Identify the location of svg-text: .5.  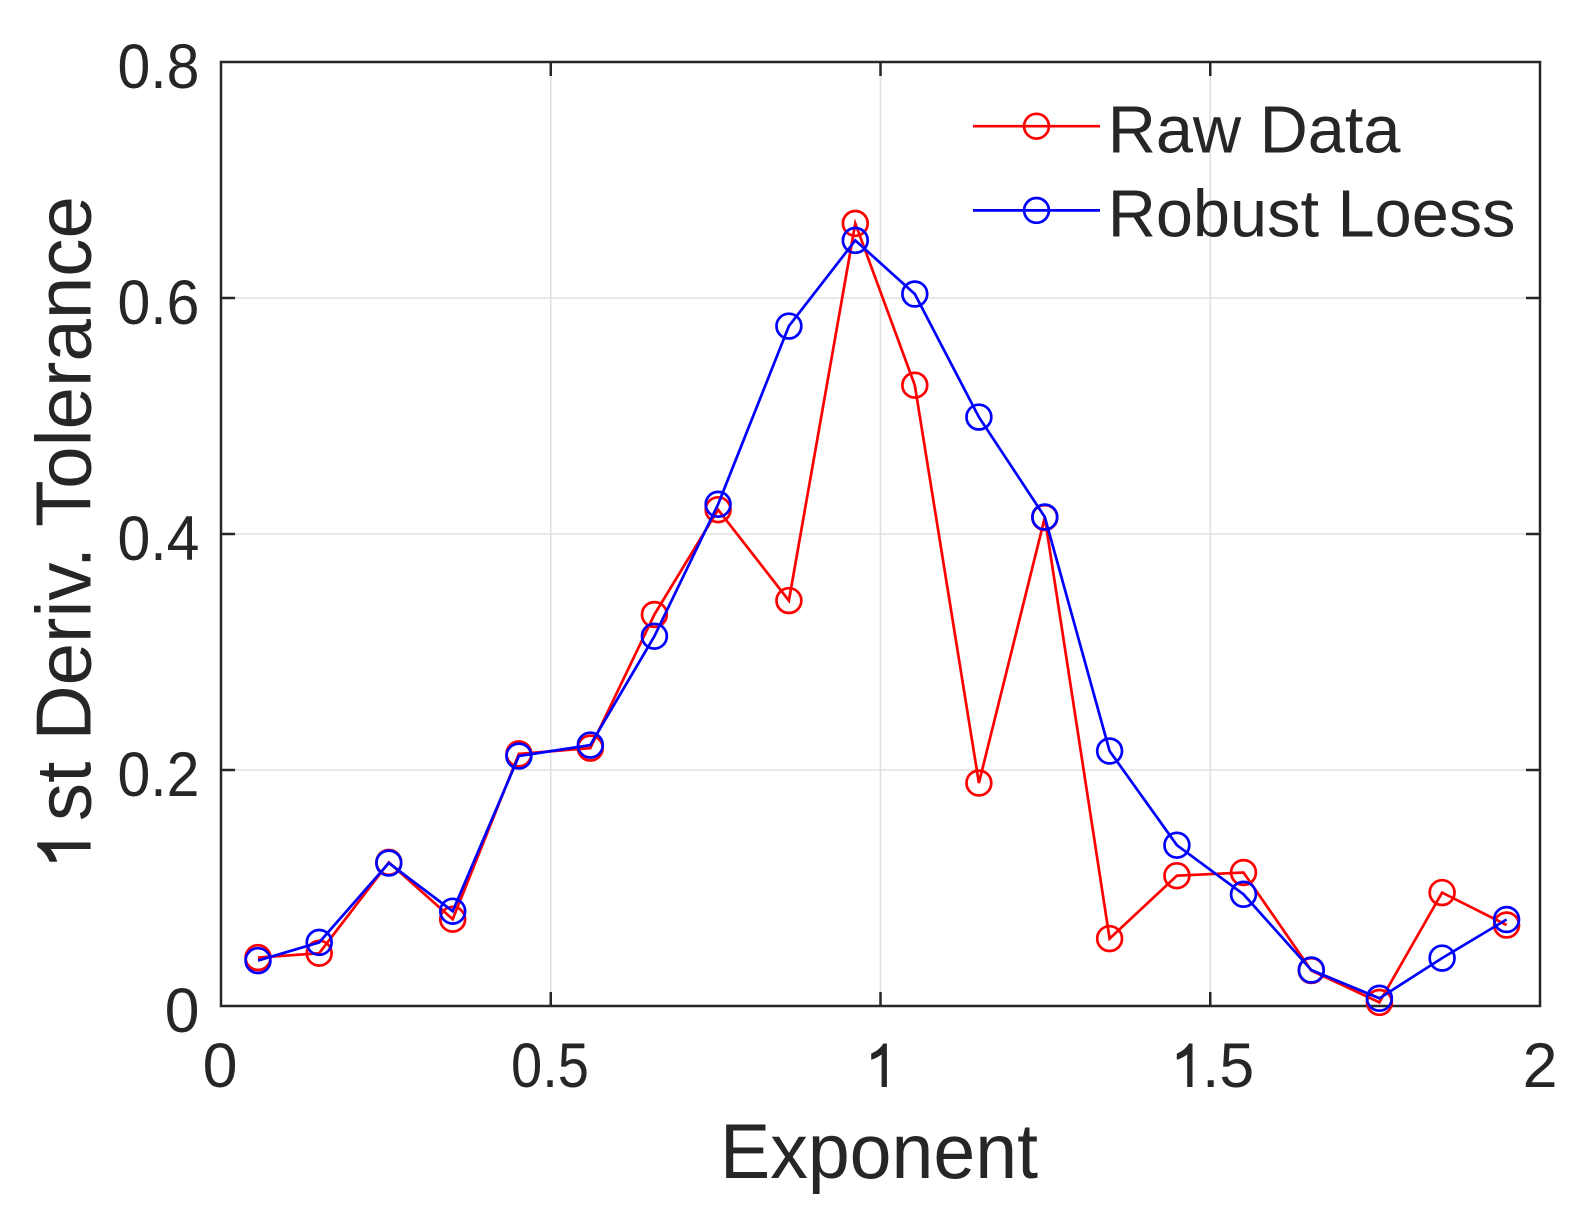
(1228, 1066).